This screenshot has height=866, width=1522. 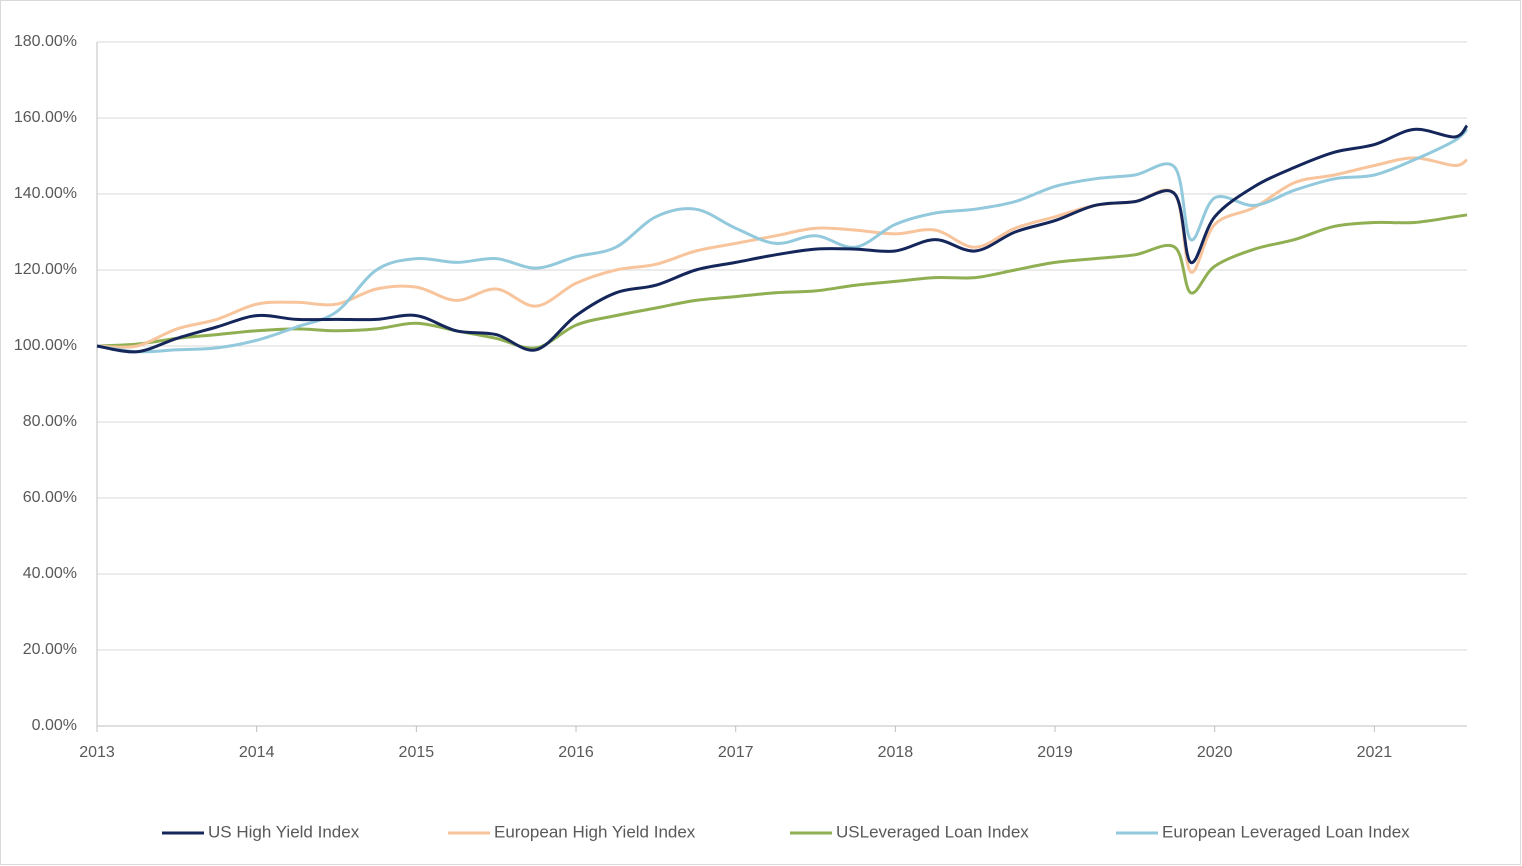 I want to click on x-tick-label: 2017, so click(x=736, y=752).